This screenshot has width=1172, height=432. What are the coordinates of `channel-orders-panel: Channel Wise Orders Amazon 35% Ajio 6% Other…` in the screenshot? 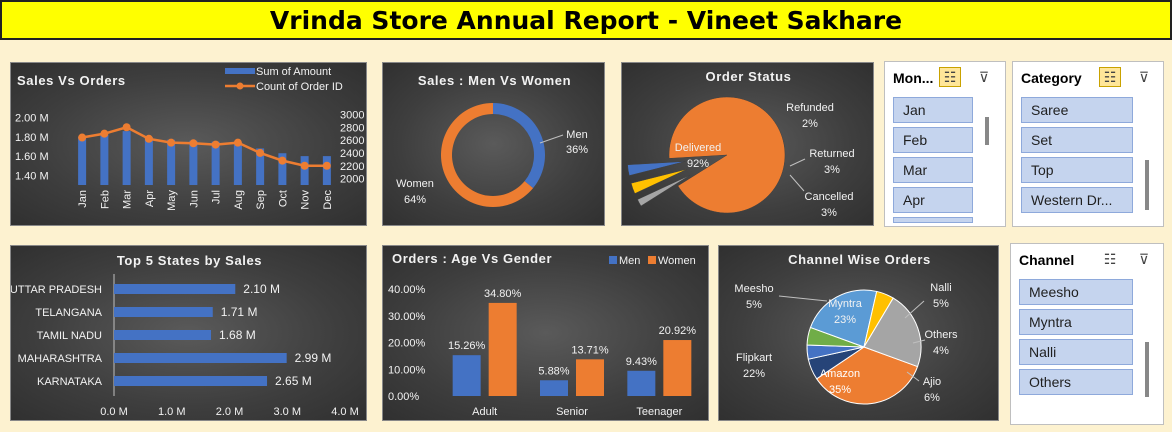 It's located at (858, 333).